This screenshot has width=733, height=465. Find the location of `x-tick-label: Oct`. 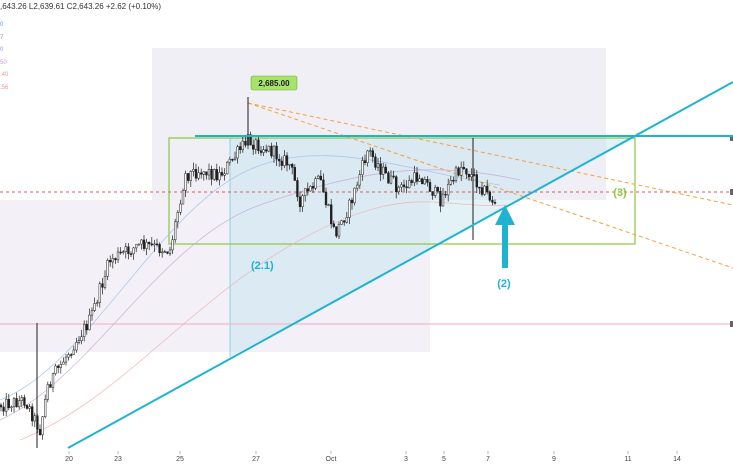

x-tick-label: Oct is located at coordinates (331, 459).